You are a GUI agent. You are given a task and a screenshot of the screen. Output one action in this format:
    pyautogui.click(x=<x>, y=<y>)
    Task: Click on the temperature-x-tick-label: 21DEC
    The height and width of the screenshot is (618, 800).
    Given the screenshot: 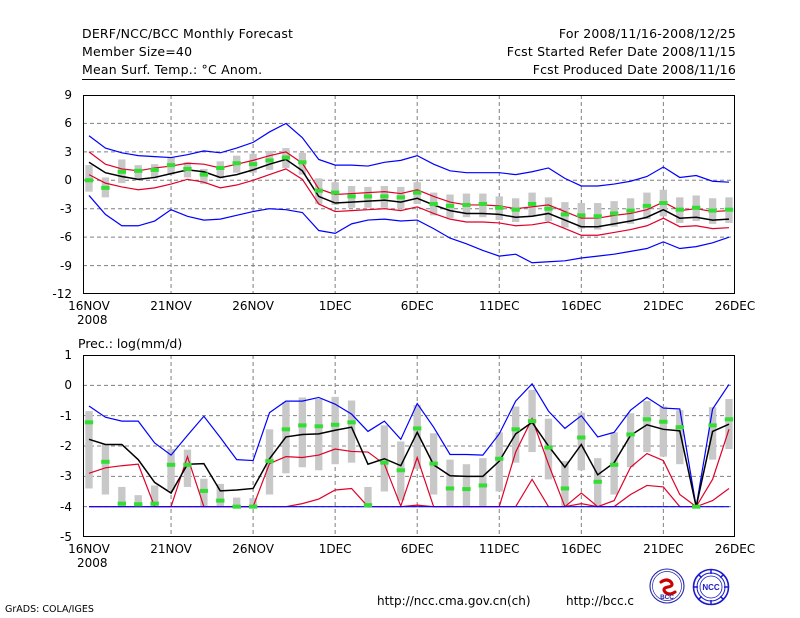 What is the action you would take?
    pyautogui.click(x=663, y=306)
    